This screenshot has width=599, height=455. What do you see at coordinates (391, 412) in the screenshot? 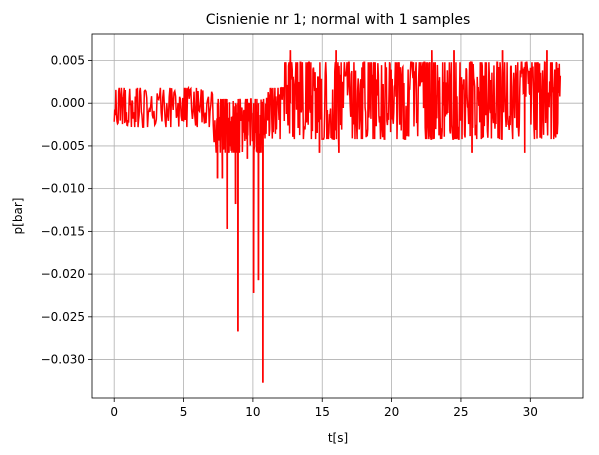
I see `x-tick-label: 20` at bounding box center [391, 412].